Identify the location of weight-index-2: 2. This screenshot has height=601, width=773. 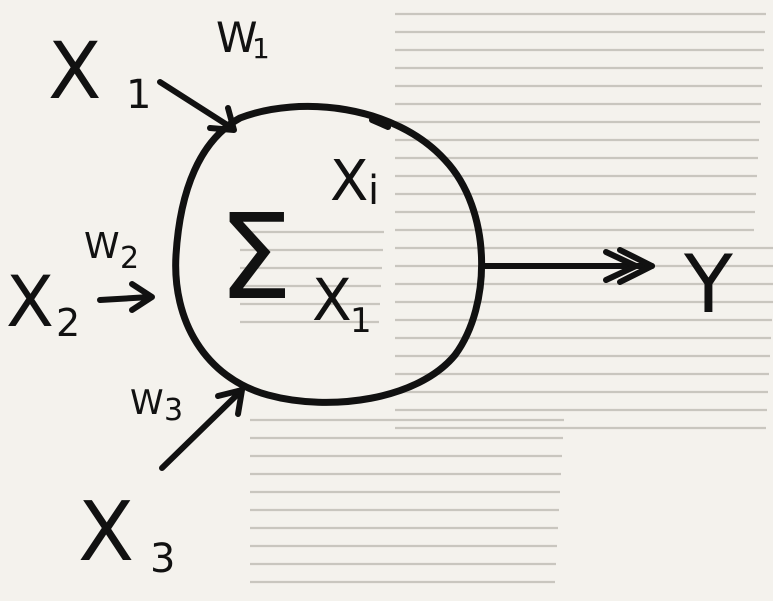
(129, 258).